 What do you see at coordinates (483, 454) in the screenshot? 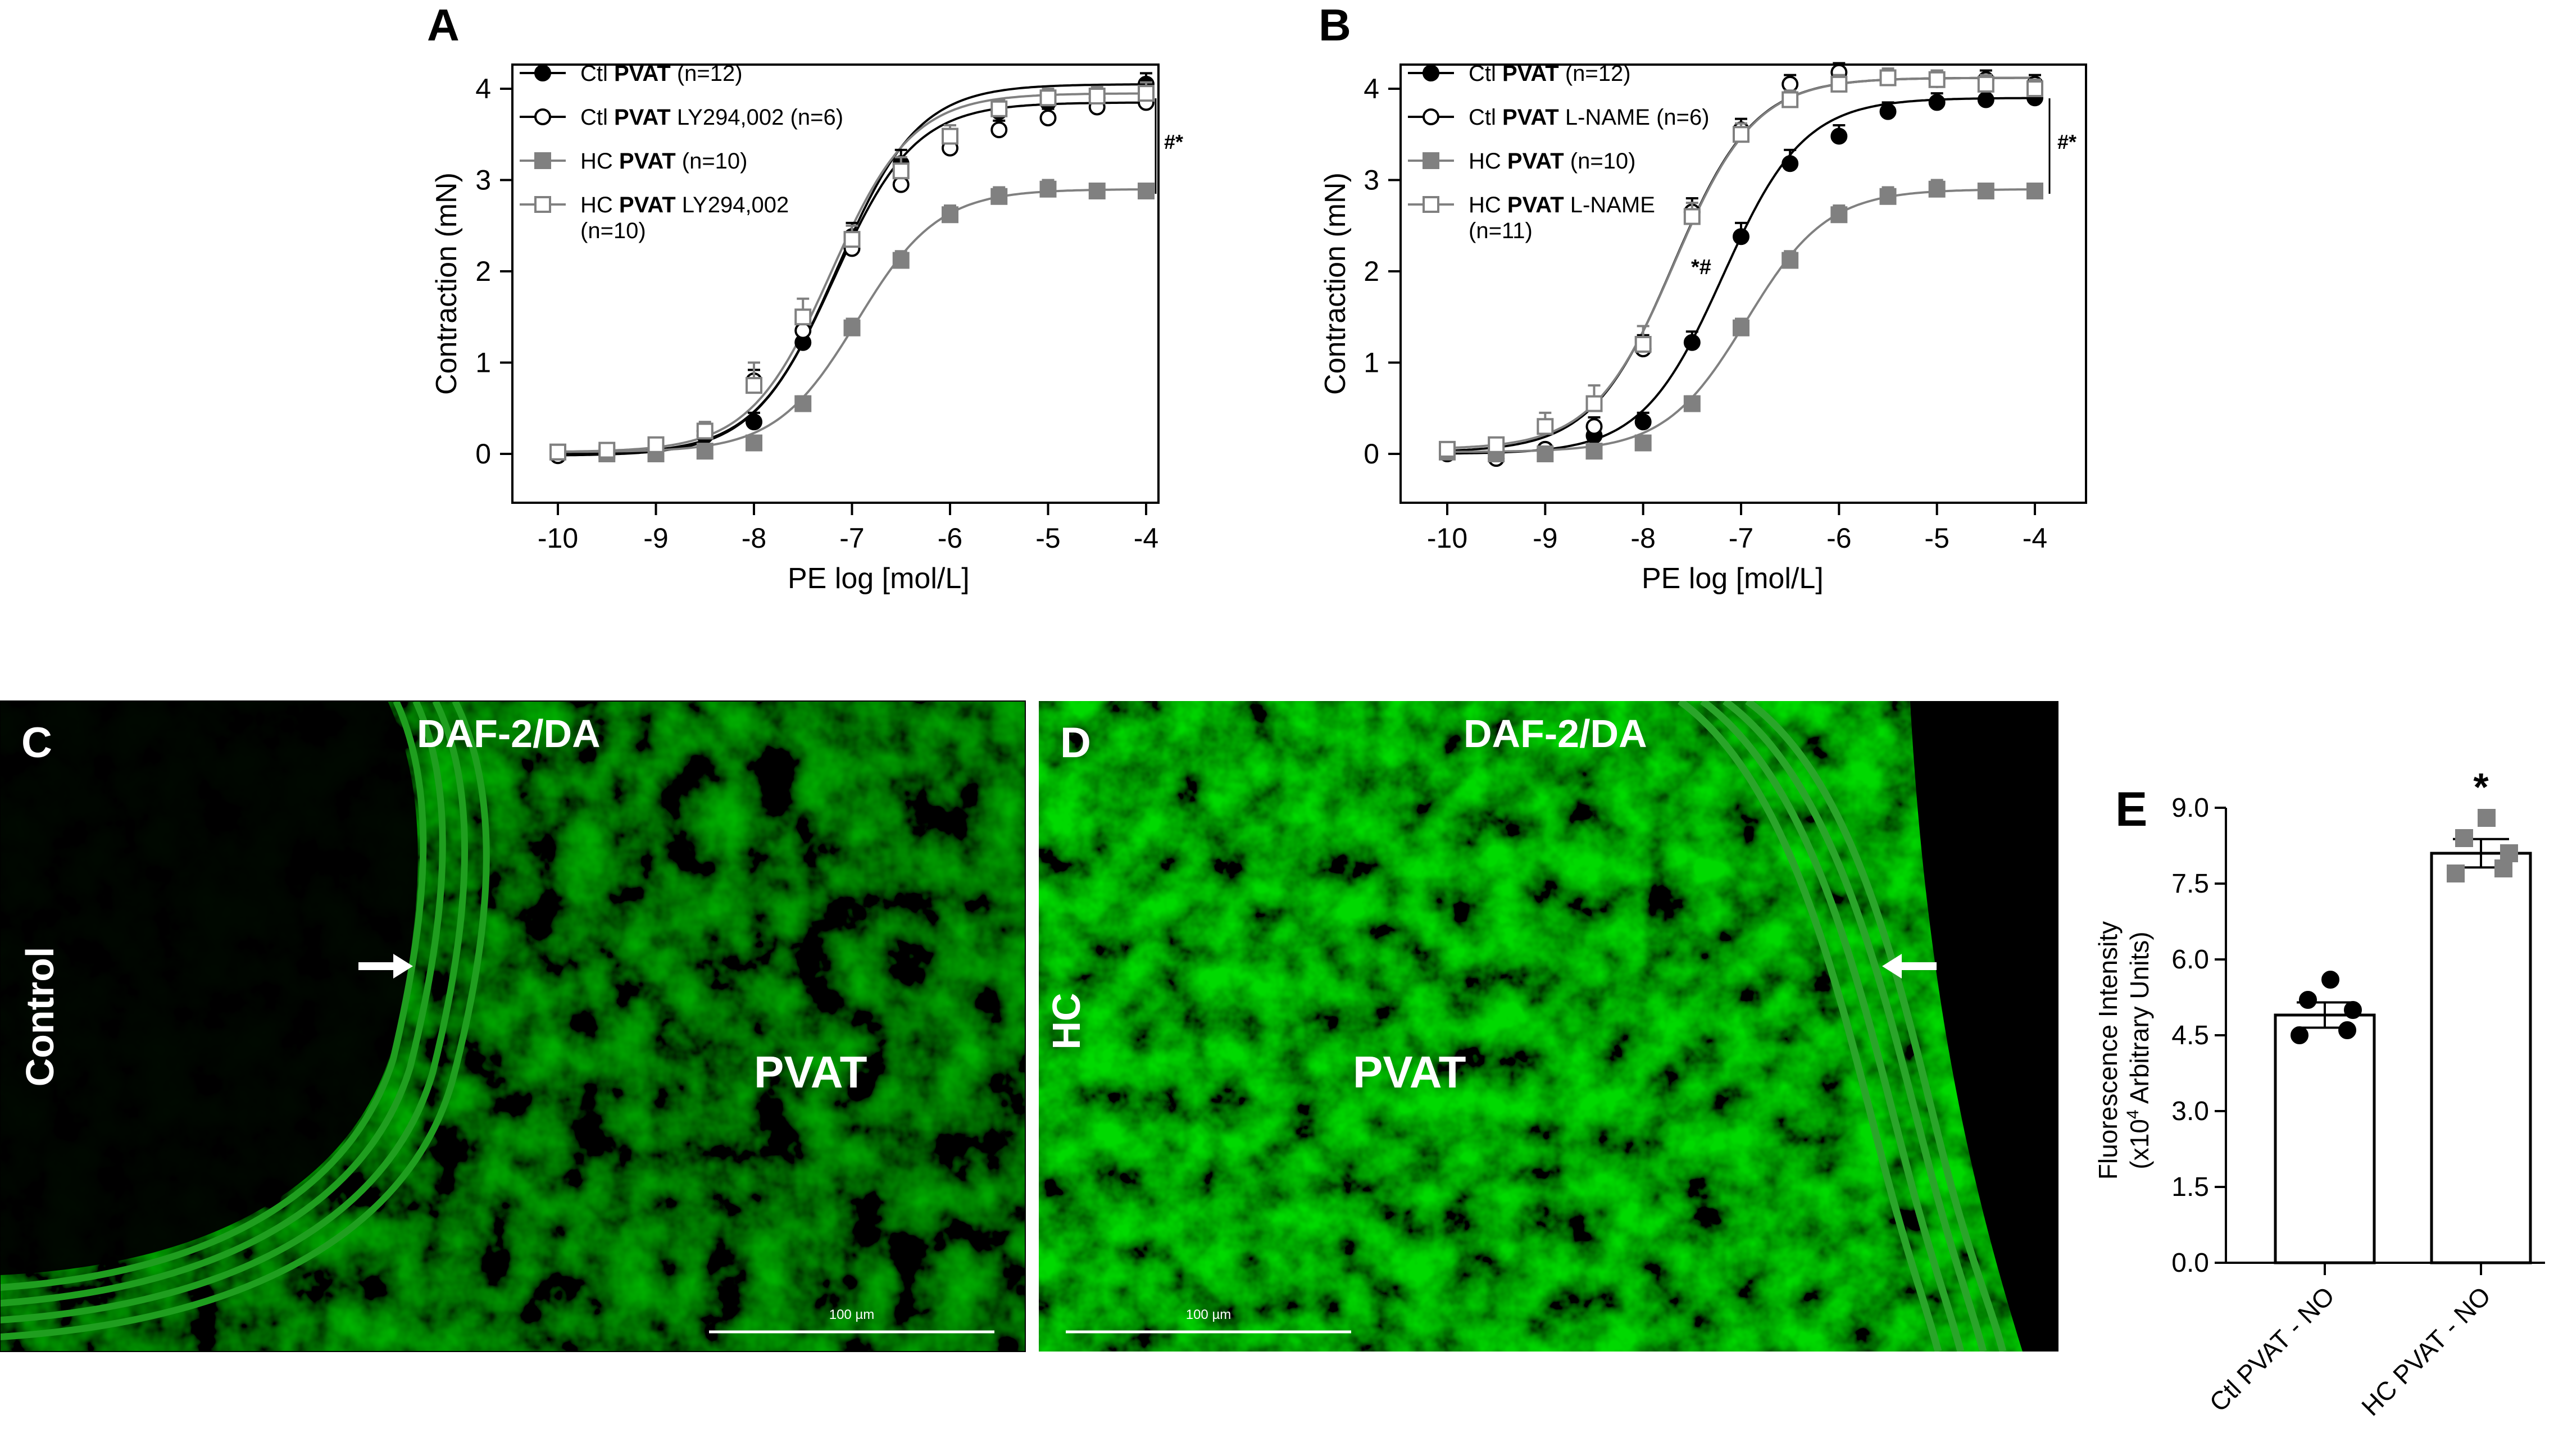
I see `panel-a-ytick-label: 0` at bounding box center [483, 454].